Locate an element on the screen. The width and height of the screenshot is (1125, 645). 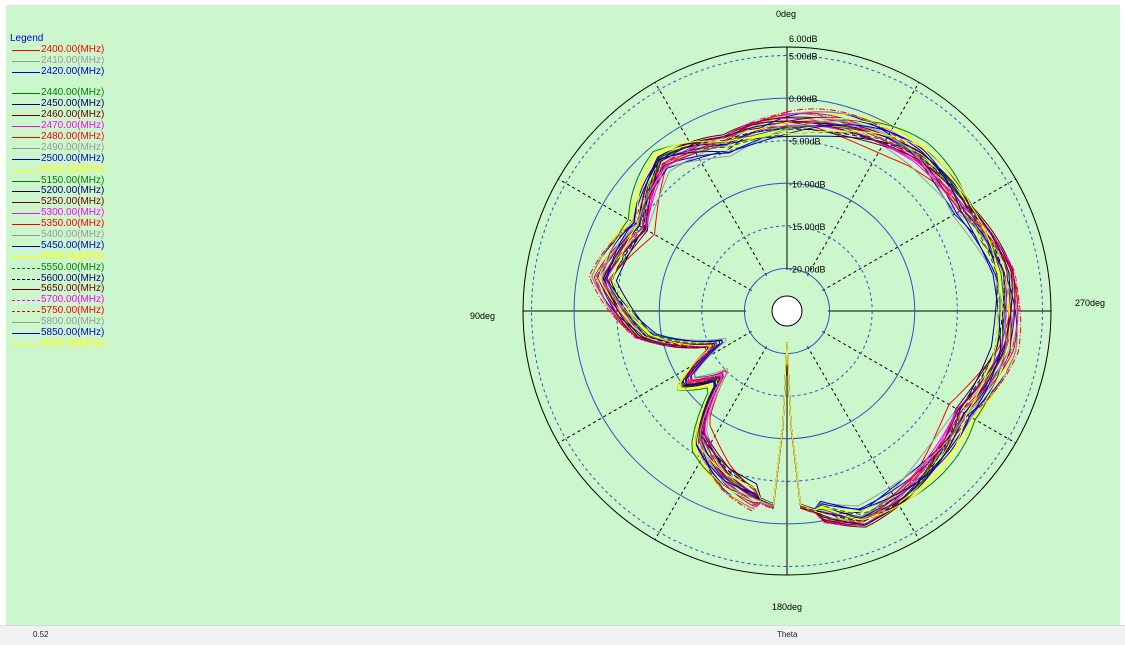
status-value: 0.52 is located at coordinates (41, 634).